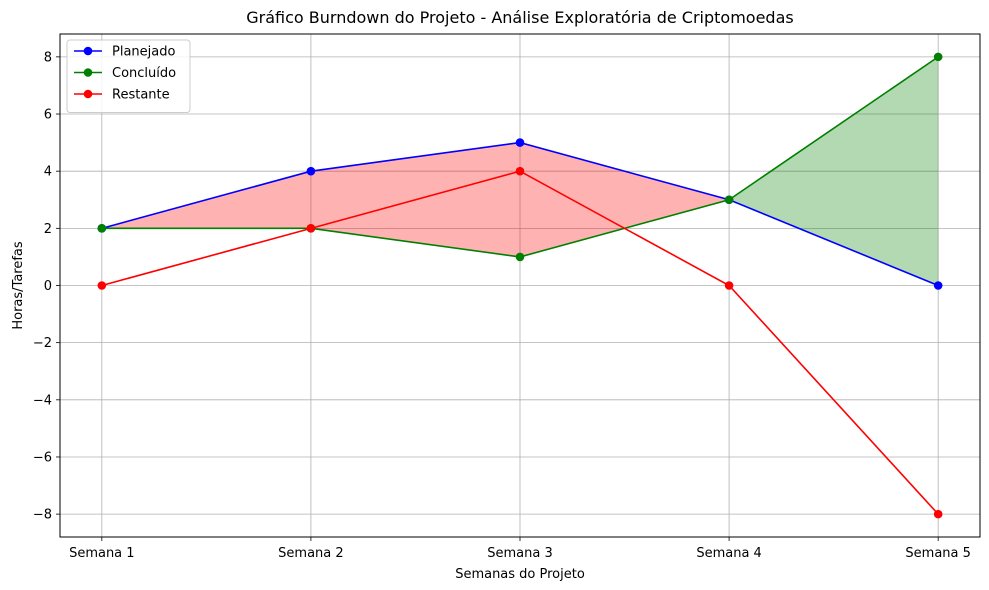 This screenshot has width=989, height=590. Describe the element at coordinates (311, 553) in the screenshot. I see `x-tick-label: Semana 2` at that location.